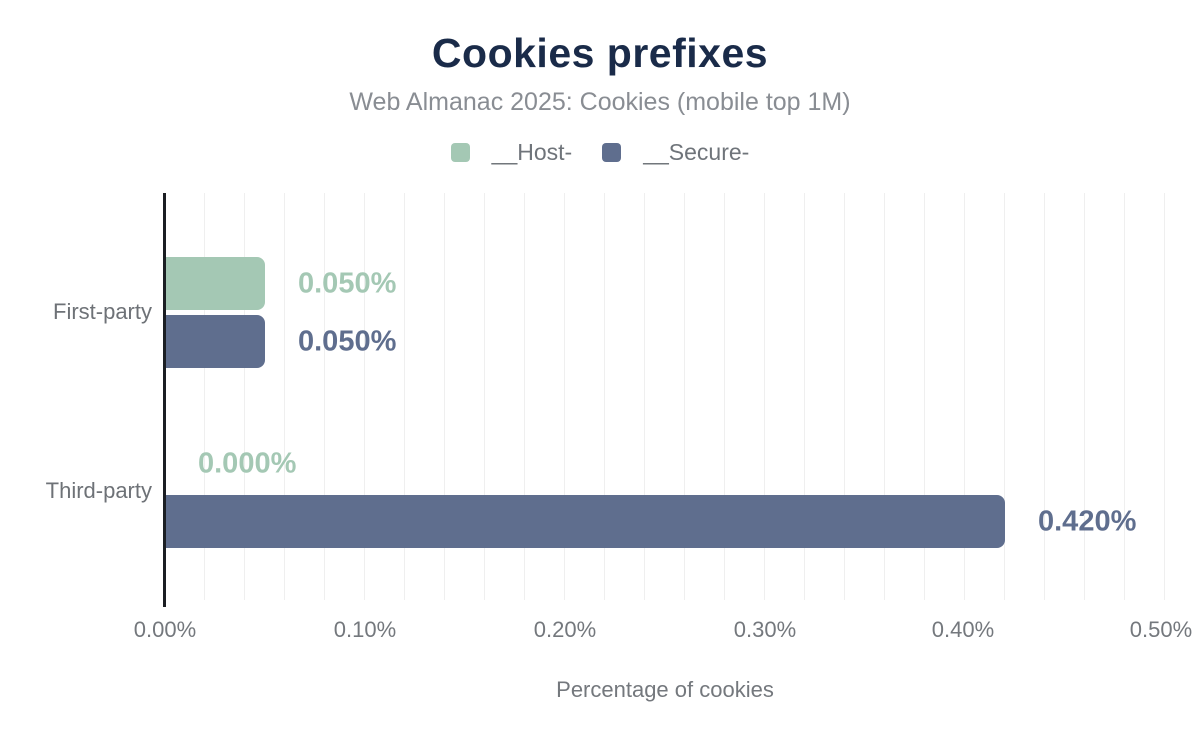 Image resolution: width=1200 pixels, height=742 pixels. Describe the element at coordinates (665, 689) in the screenshot. I see `x-axis-title: Percentage of cookies` at that location.